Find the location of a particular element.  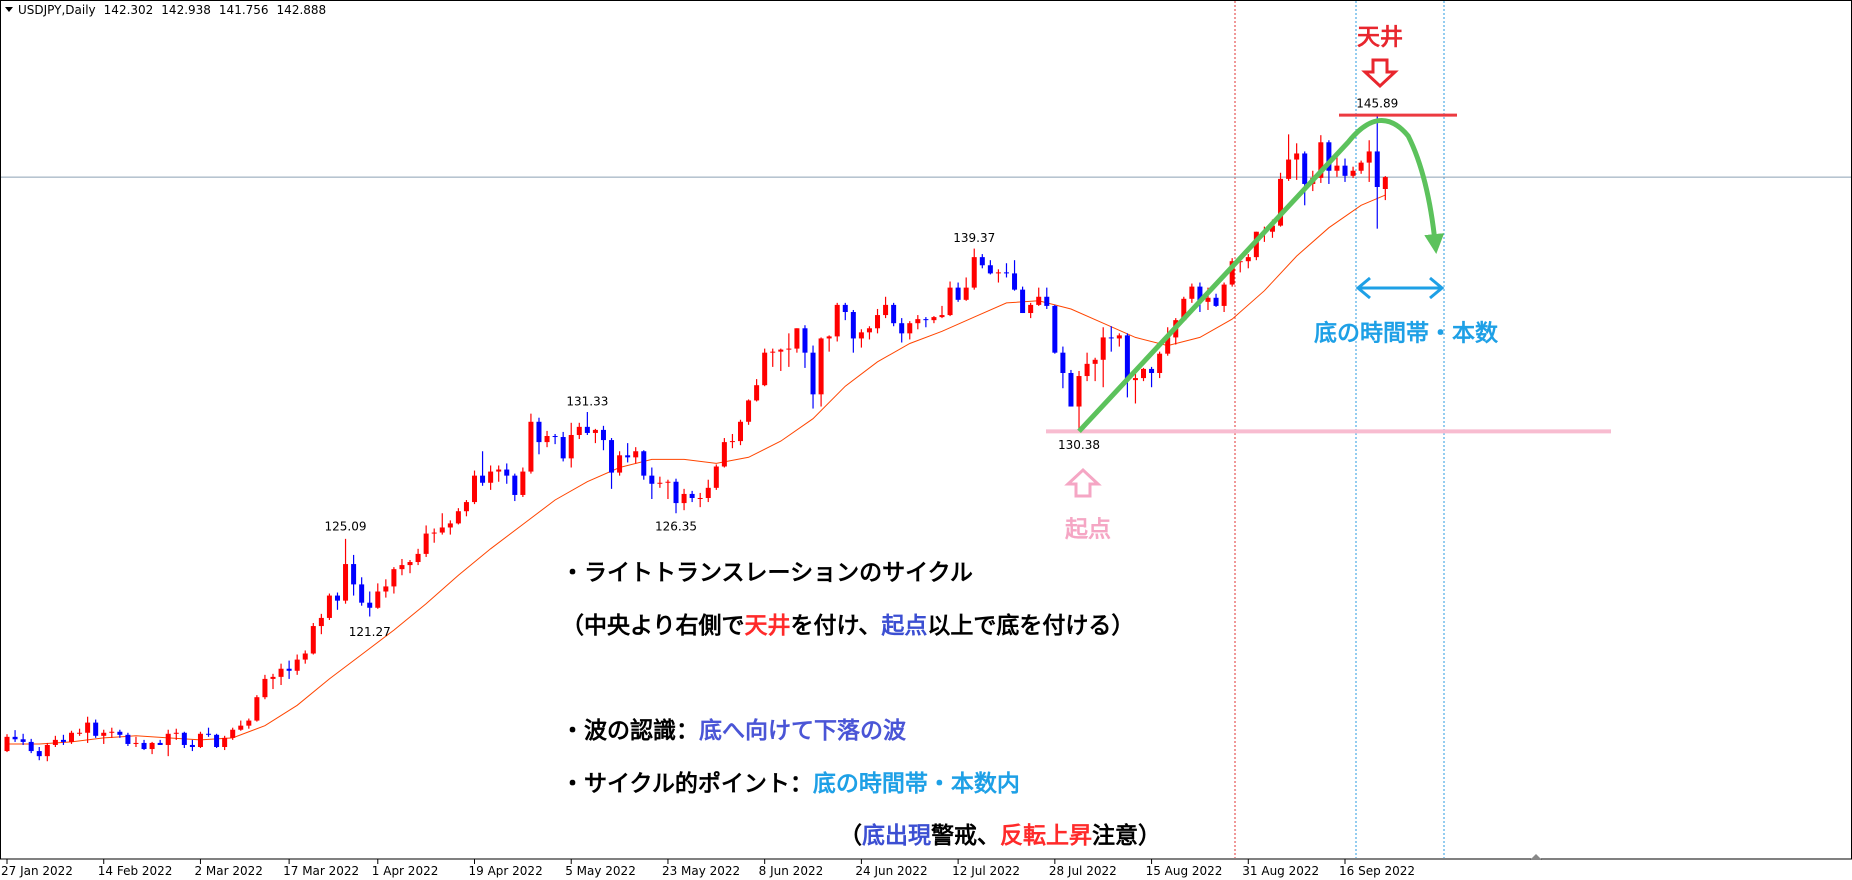

note-segment: 以上で底を付ける） is located at coordinates (1030, 625).